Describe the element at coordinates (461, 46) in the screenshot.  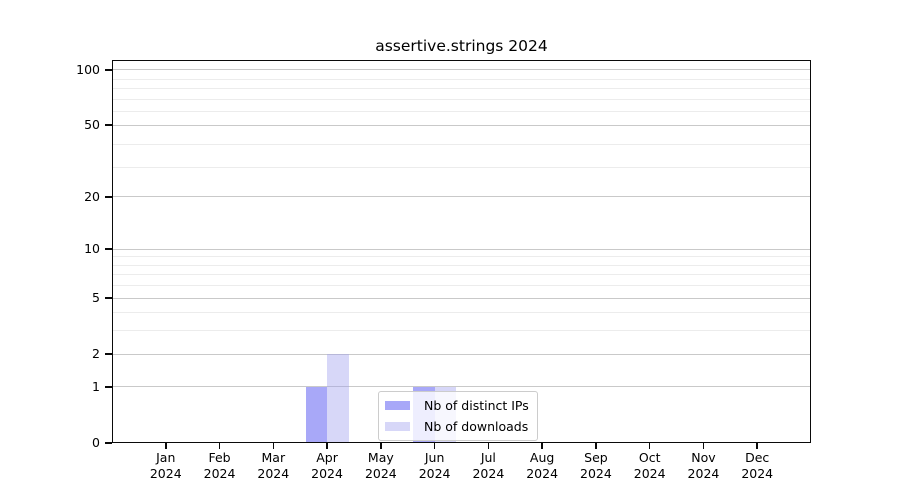
I see `chart-title: assertive.strings 2024` at that location.